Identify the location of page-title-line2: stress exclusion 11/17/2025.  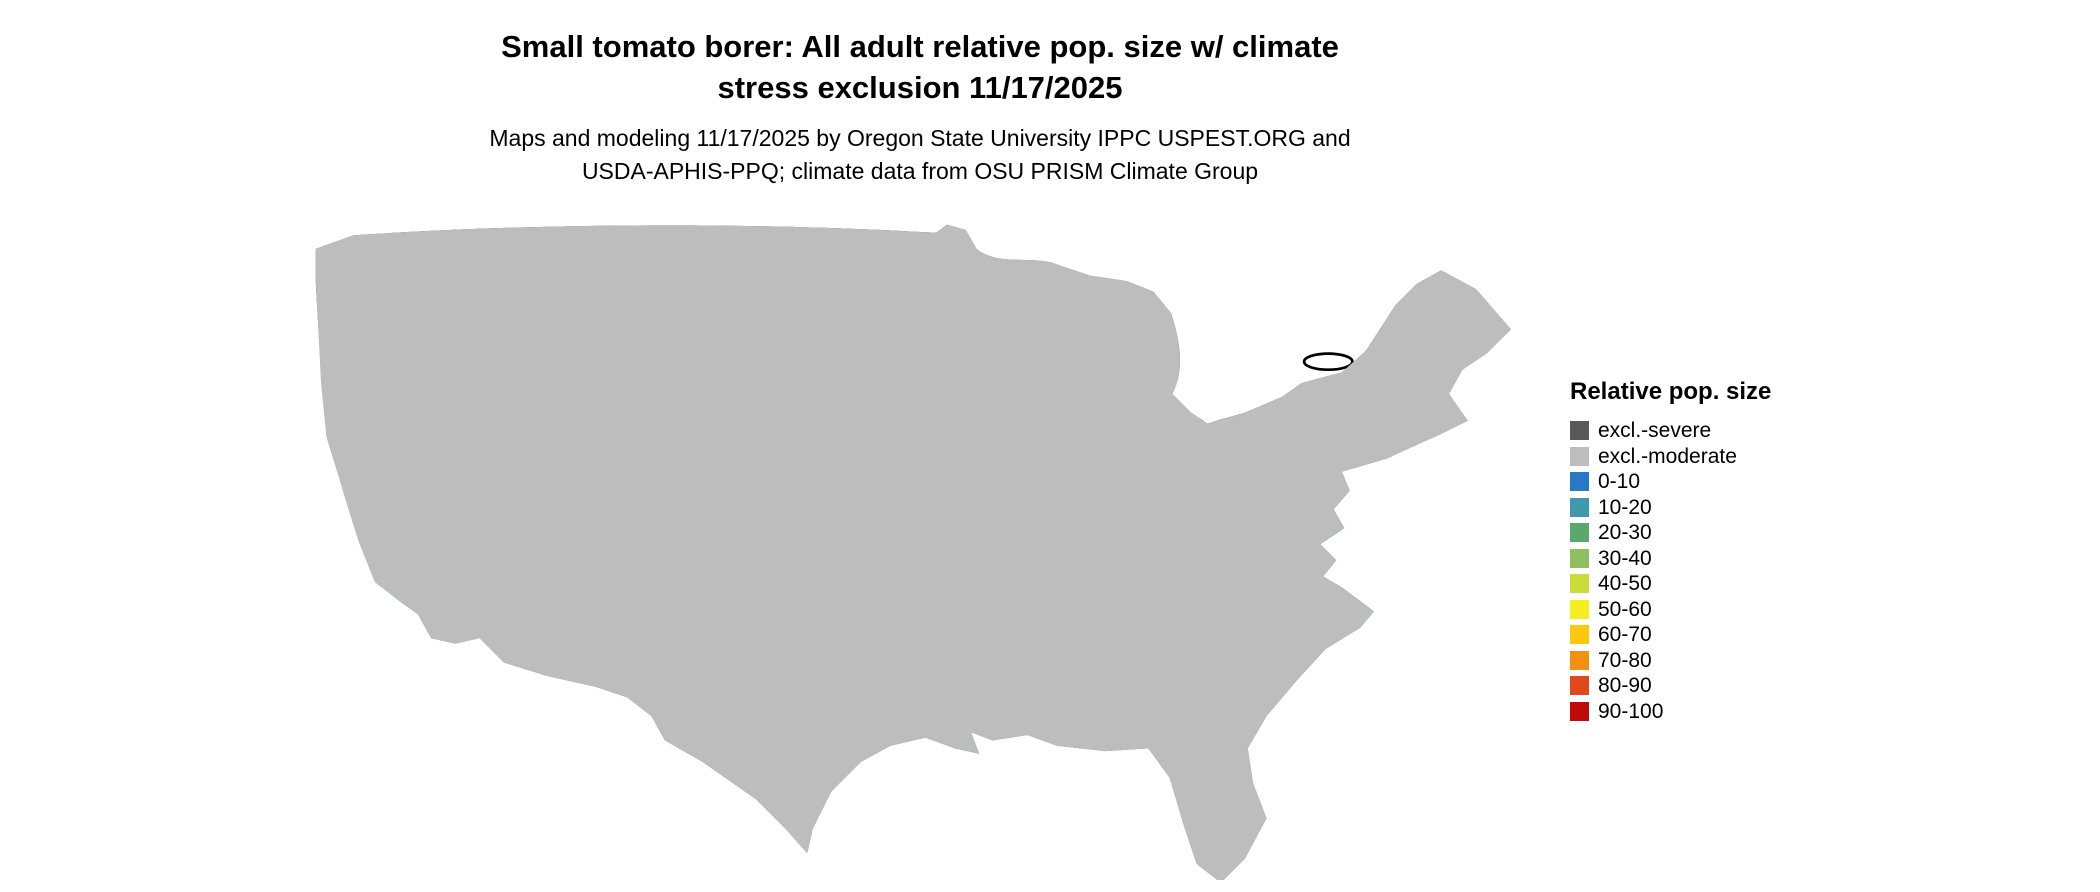
(920, 87).